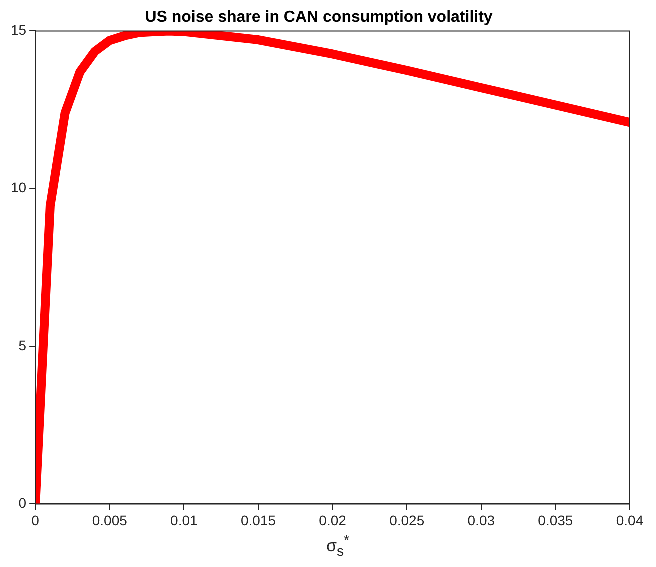  I want to click on chart-title: US noise share in CAN consumption volatility, so click(319, 17).